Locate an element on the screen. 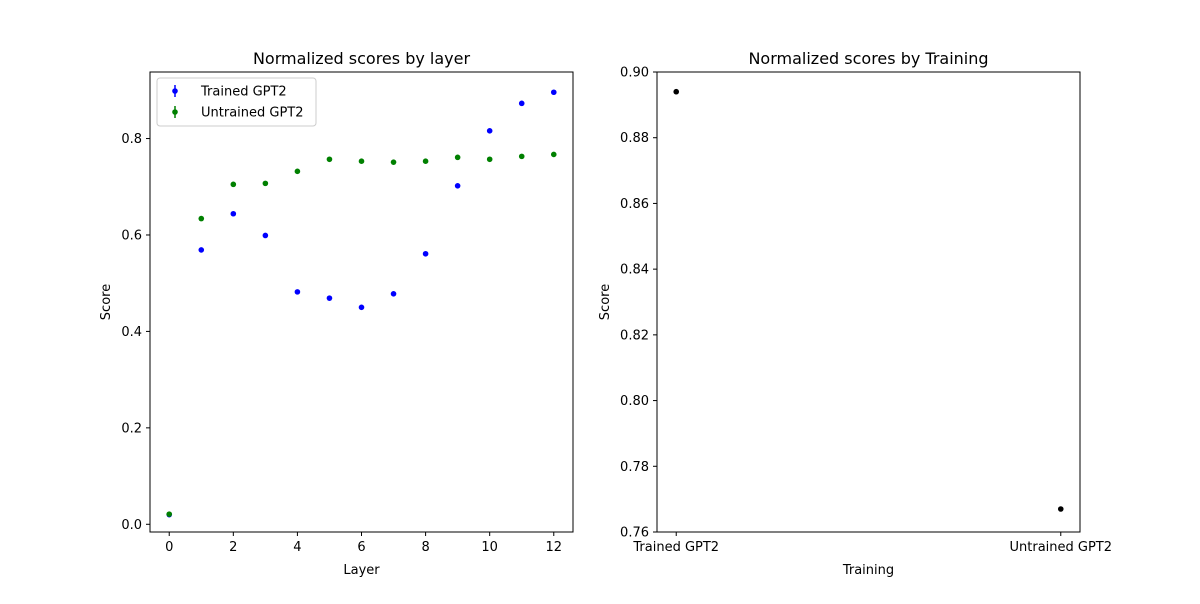  y-tick-label: 0.90 is located at coordinates (634, 73).